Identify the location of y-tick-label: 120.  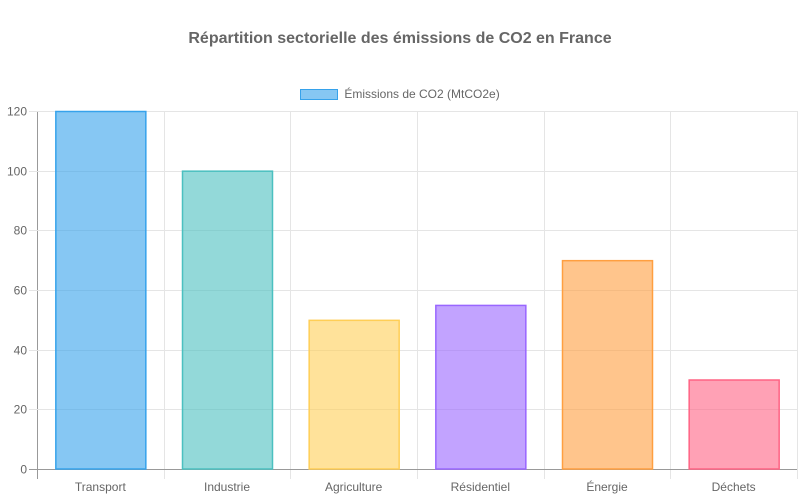
(17, 112).